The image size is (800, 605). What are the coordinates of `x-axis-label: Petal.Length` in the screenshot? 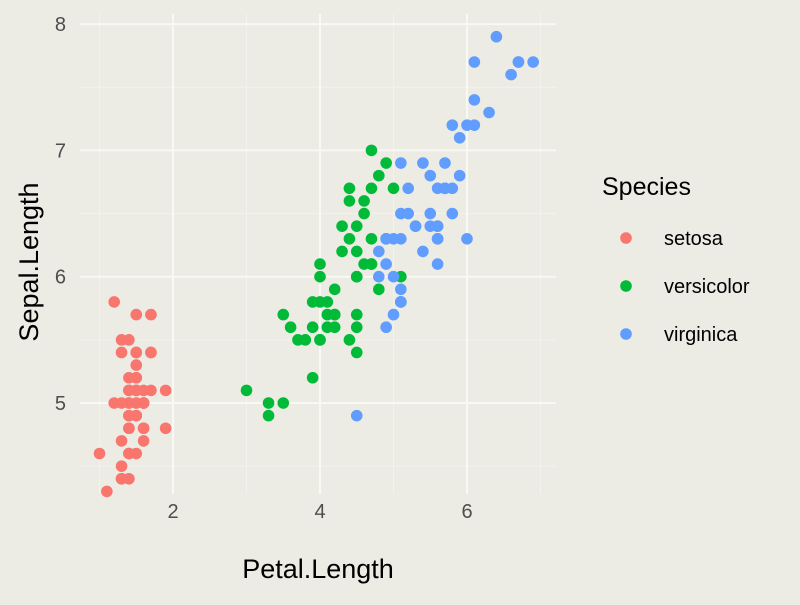 It's located at (318, 569).